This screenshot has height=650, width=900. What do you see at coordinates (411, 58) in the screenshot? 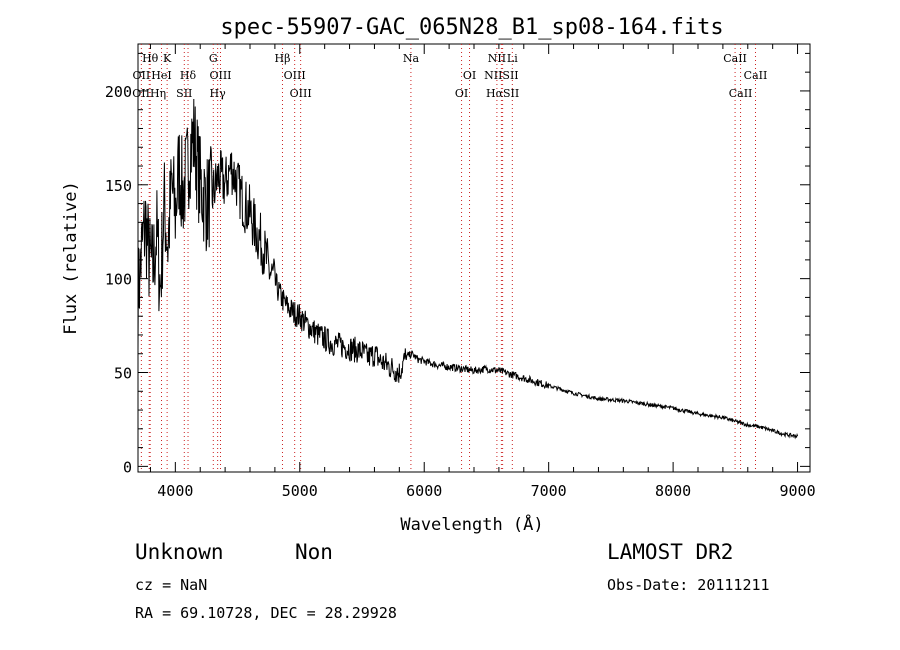
I see `emission-line-label: Na` at bounding box center [411, 58].